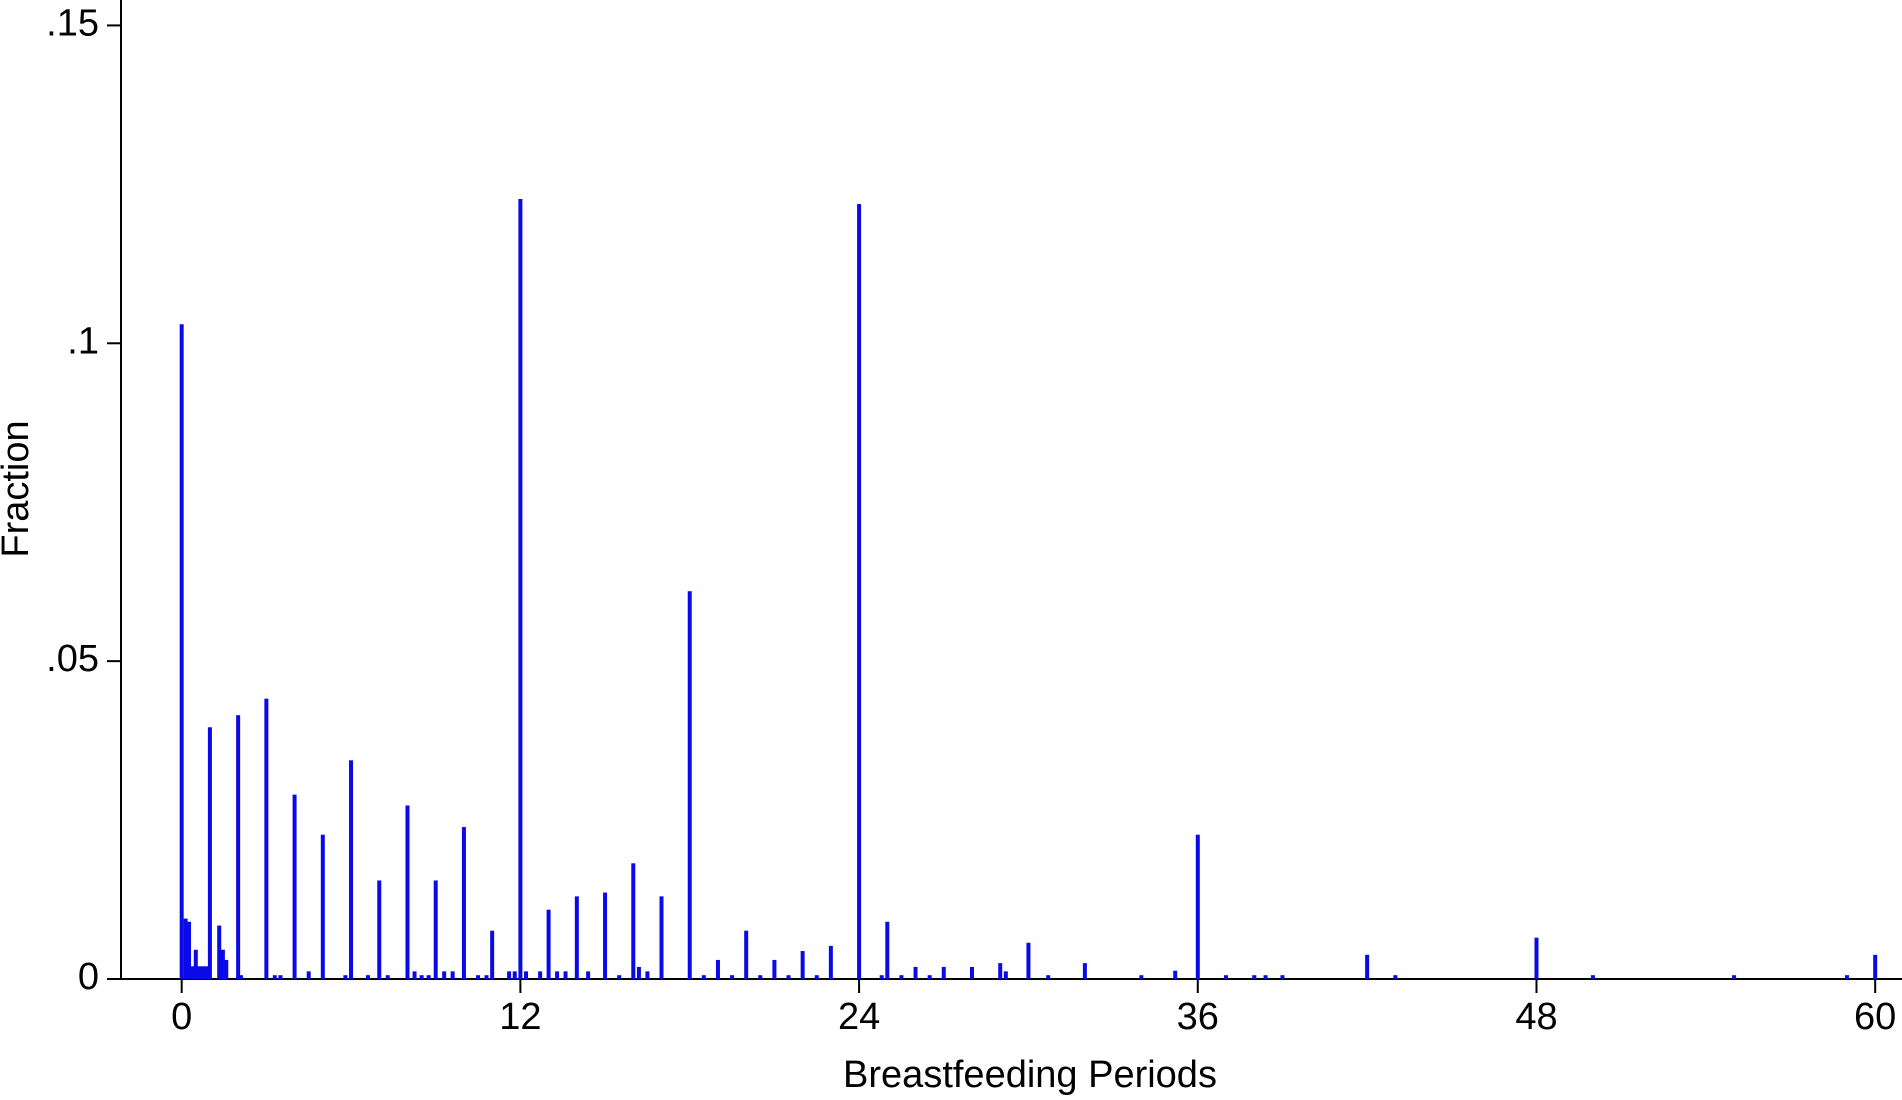 Image resolution: width=1902 pixels, height=1100 pixels. Describe the element at coordinates (72, 23) in the screenshot. I see `y-tick-label: .15` at that location.